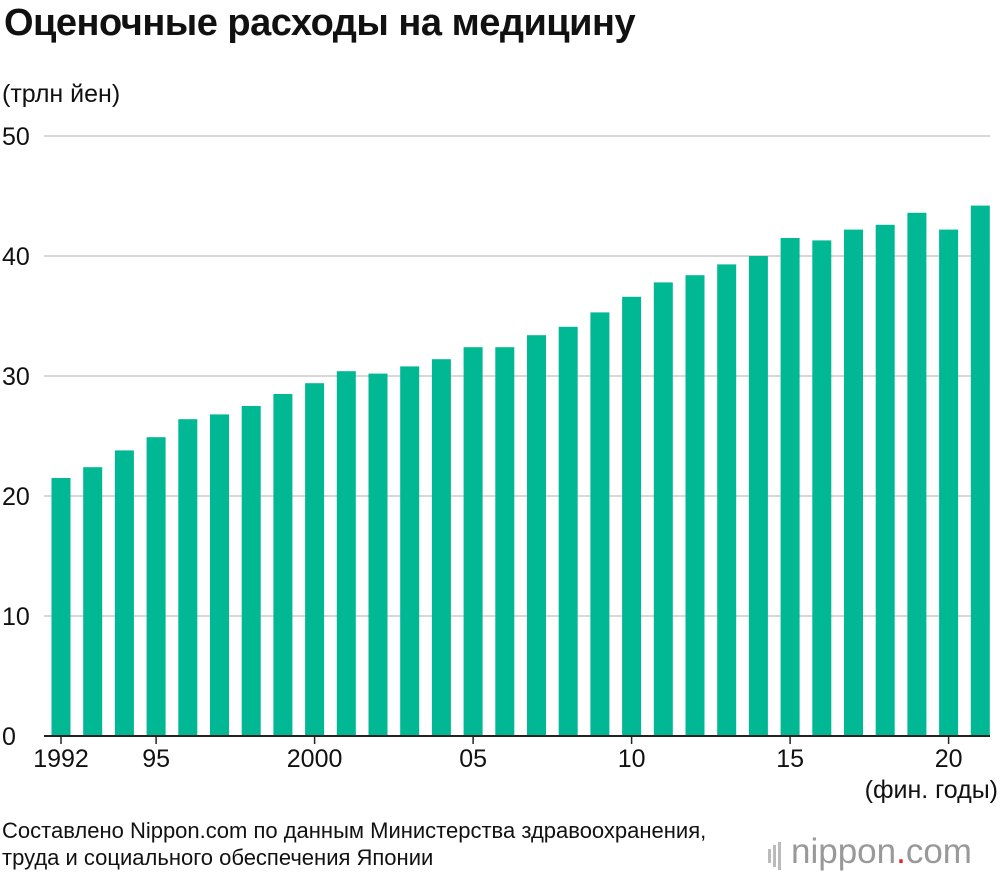 Image resolution: width=1000 pixels, height=874 pixels. I want to click on y-tick-label: 10, so click(16, 617).